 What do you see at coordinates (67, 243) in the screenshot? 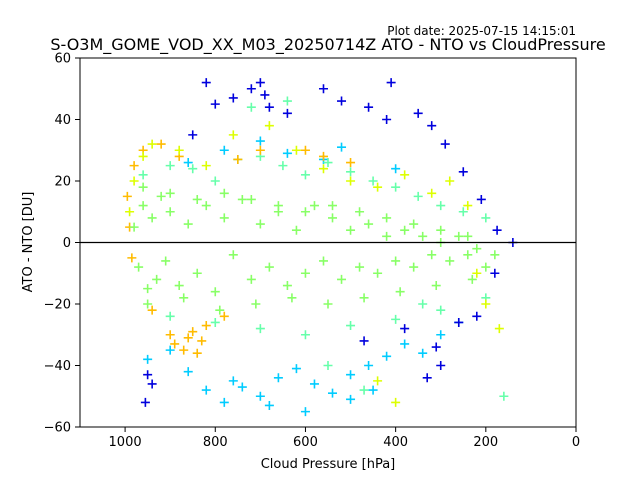
I see `y-tick-label: 0` at bounding box center [67, 243].